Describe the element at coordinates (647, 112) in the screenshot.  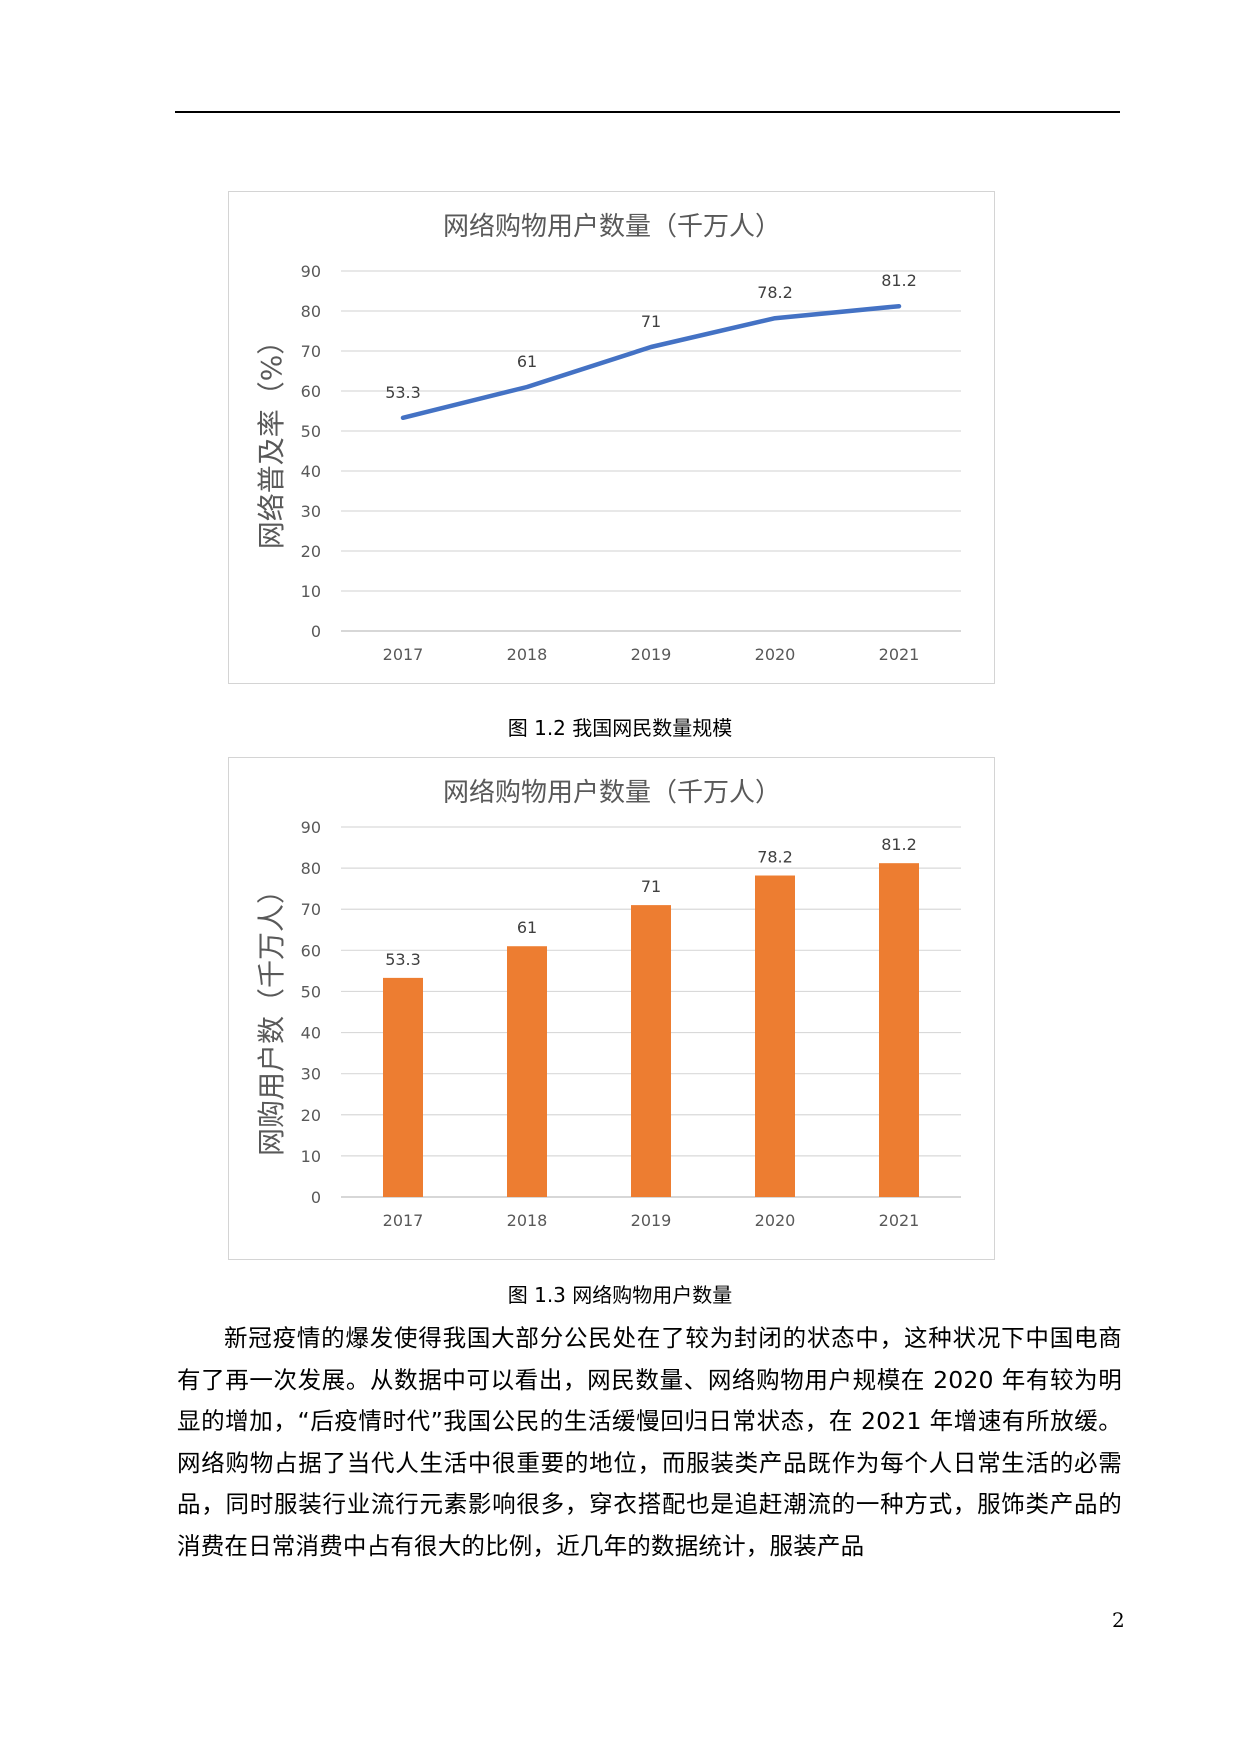
I see `header-rule` at that location.